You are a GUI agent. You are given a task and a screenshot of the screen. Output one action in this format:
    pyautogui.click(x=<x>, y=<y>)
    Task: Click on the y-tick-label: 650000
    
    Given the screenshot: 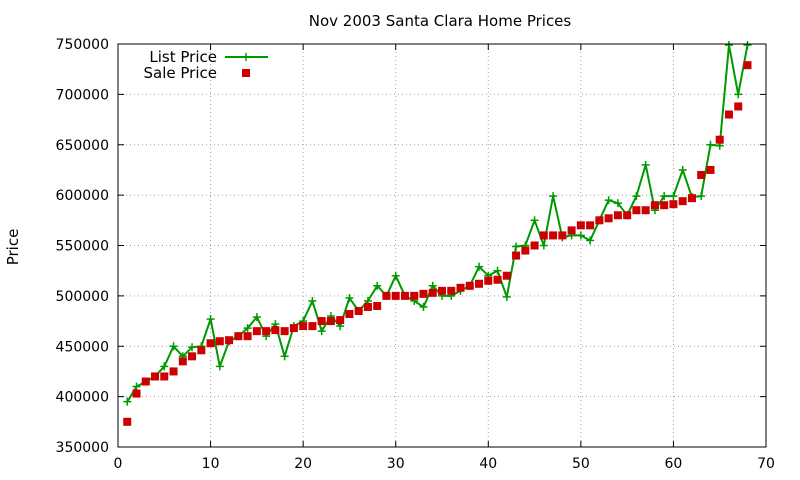 What is the action you would take?
    pyautogui.click(x=82, y=146)
    